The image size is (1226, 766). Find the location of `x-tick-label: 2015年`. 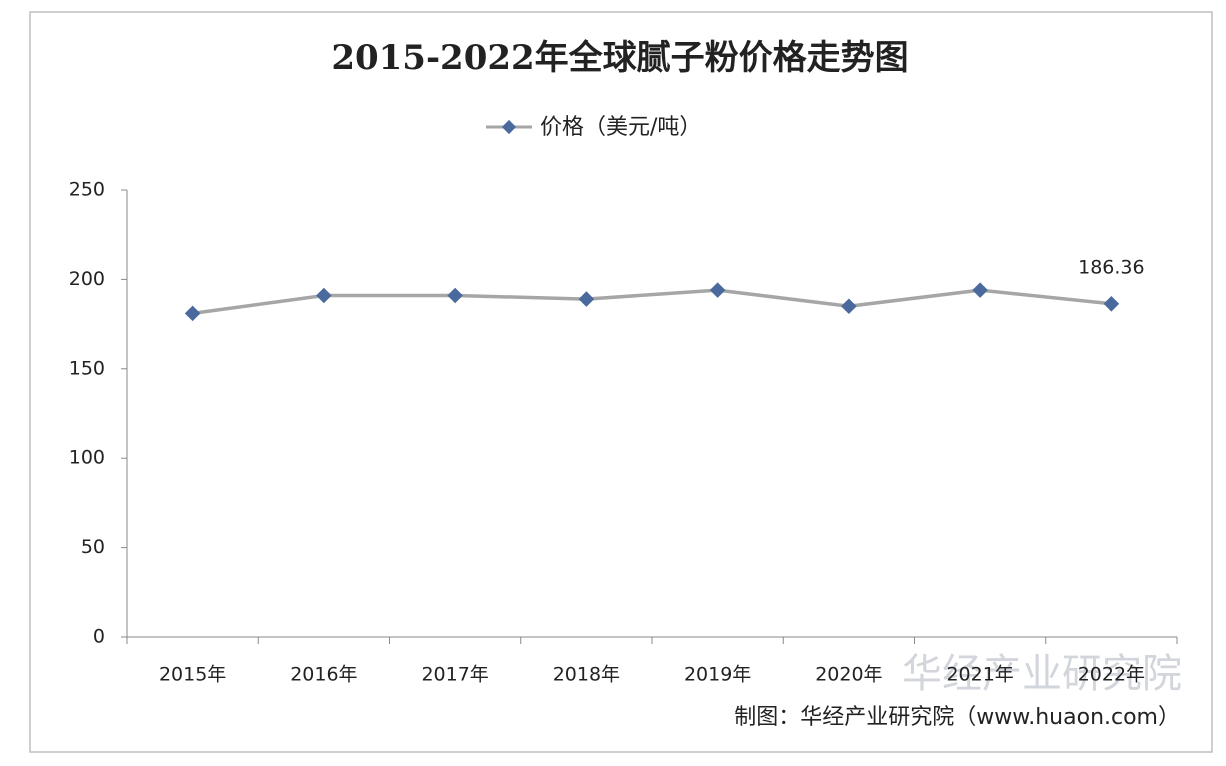

x-tick-label: 2015年 is located at coordinates (192, 675).